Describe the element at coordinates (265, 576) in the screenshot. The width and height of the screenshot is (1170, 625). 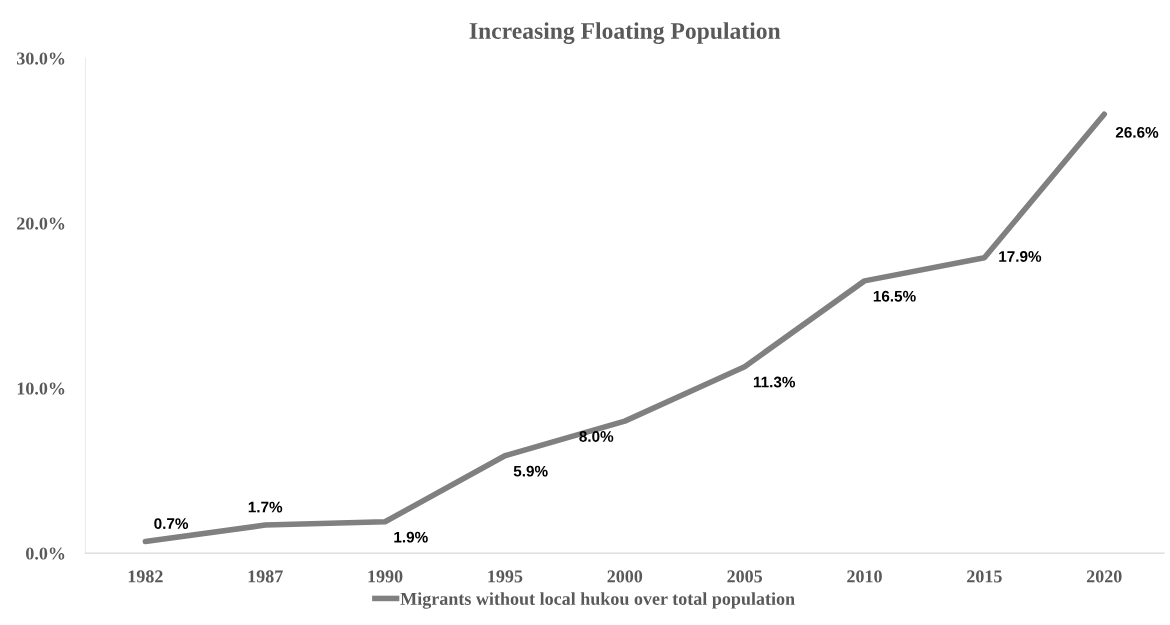
I see `x-tick-label: 1987` at that location.